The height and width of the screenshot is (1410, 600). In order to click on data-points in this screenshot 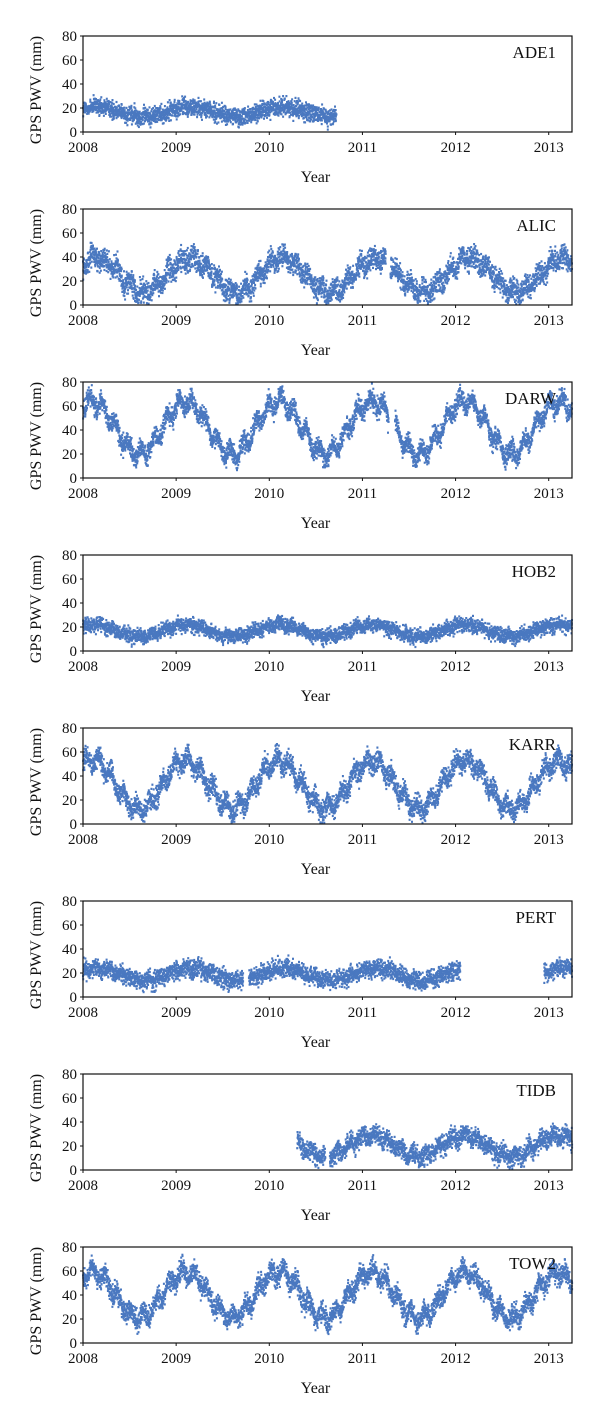, I will do `click(210, 112)`.